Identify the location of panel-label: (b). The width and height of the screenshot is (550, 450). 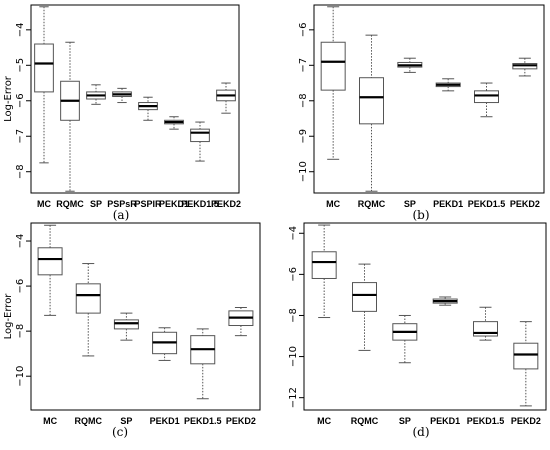
(420, 215).